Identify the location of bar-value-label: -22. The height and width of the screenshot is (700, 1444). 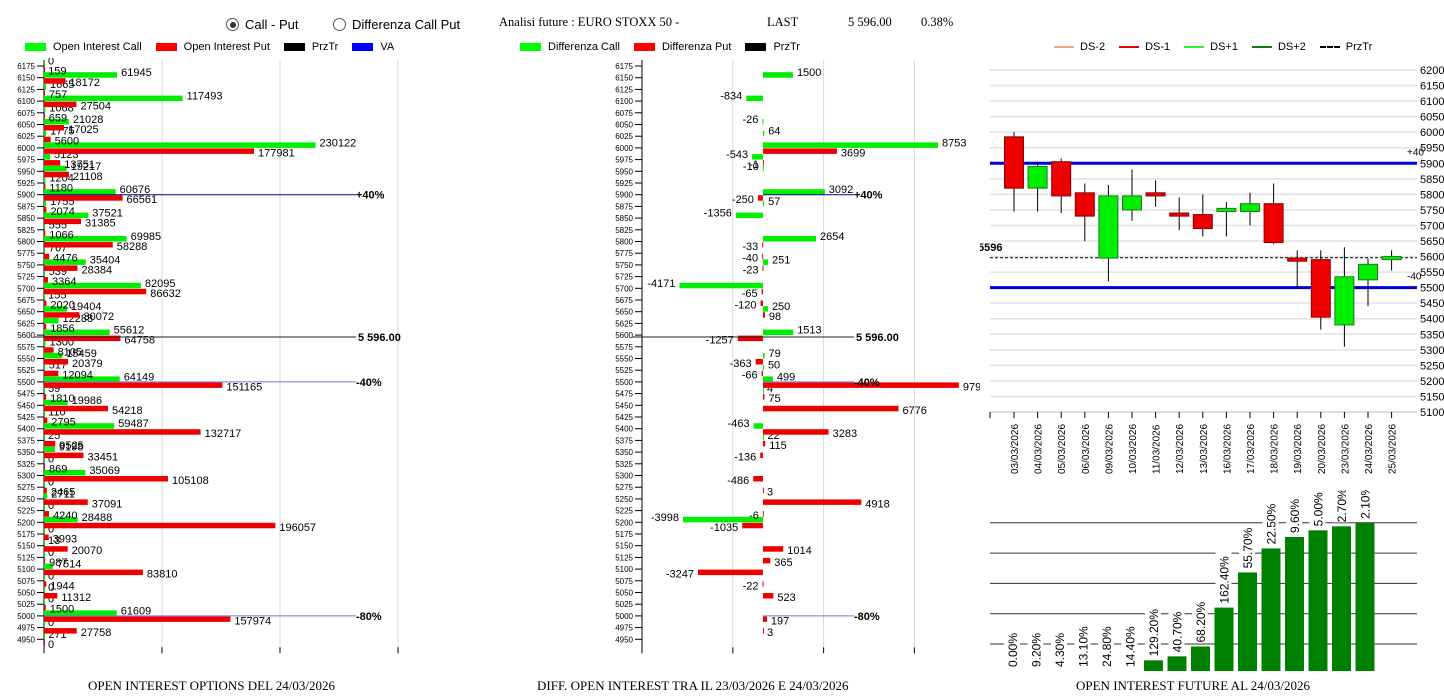
(751, 586).